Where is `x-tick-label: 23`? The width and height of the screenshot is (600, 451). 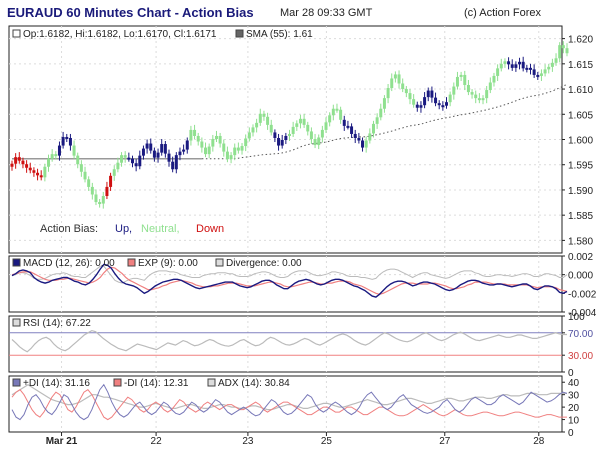
x-tick-label: 23 is located at coordinates (248, 441).